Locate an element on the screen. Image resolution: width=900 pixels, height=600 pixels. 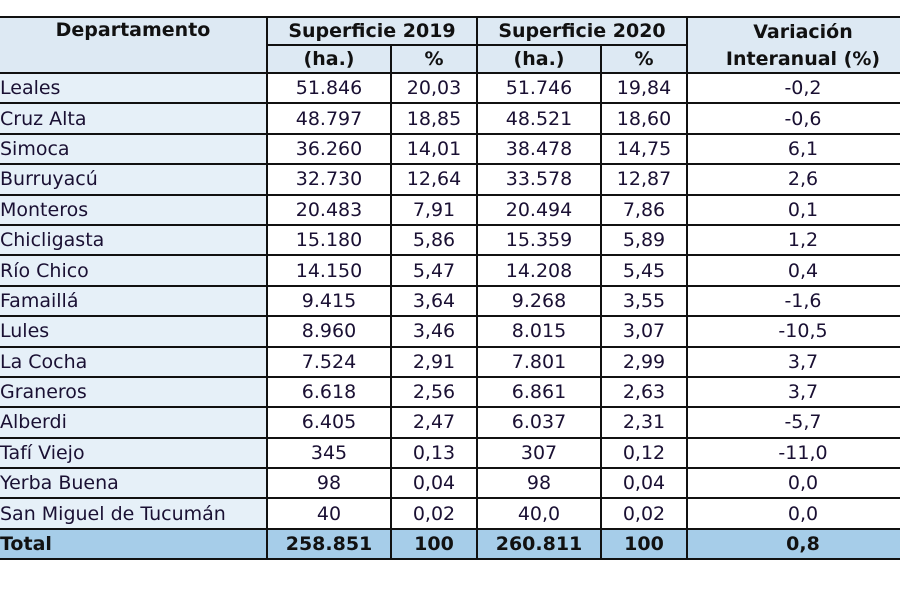
department-cell: Tafí Viejo is located at coordinates (134, 453).